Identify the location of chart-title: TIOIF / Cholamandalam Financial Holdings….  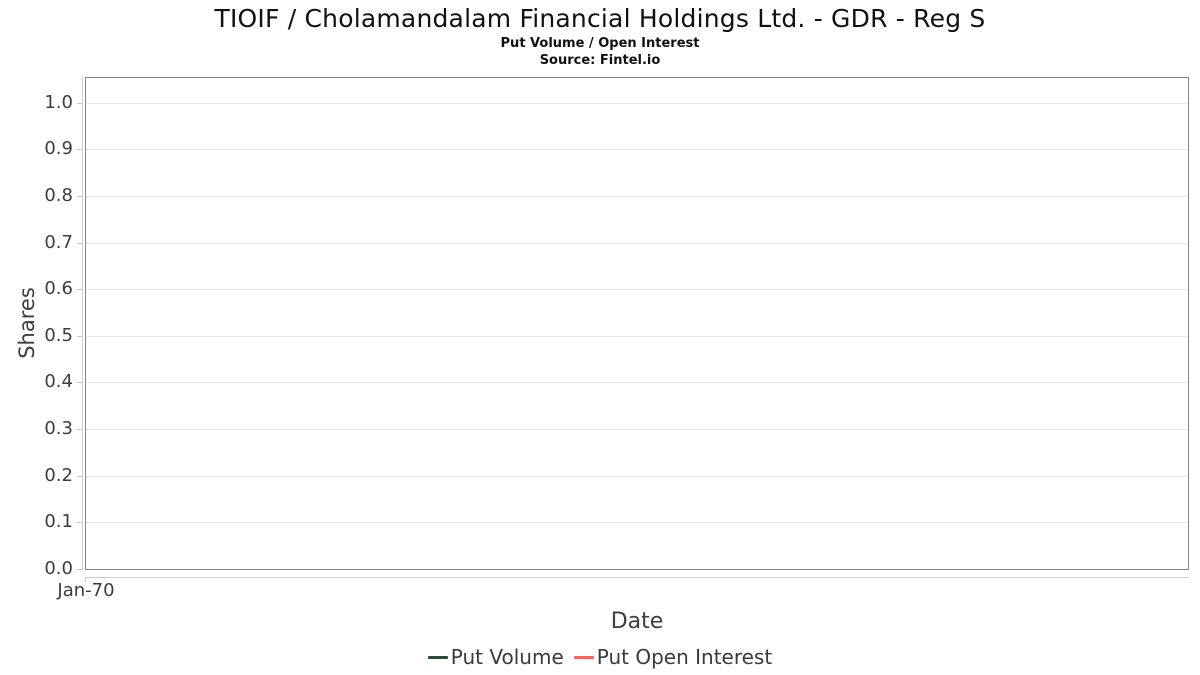
(600, 18).